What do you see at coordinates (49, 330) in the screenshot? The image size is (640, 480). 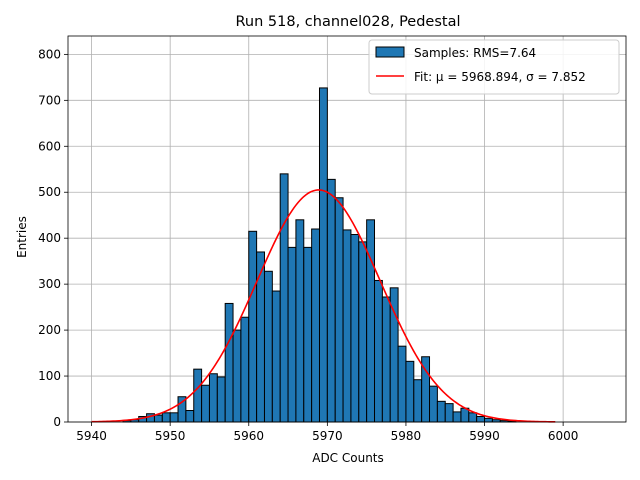 I see `y-tick-label: 200` at bounding box center [49, 330].